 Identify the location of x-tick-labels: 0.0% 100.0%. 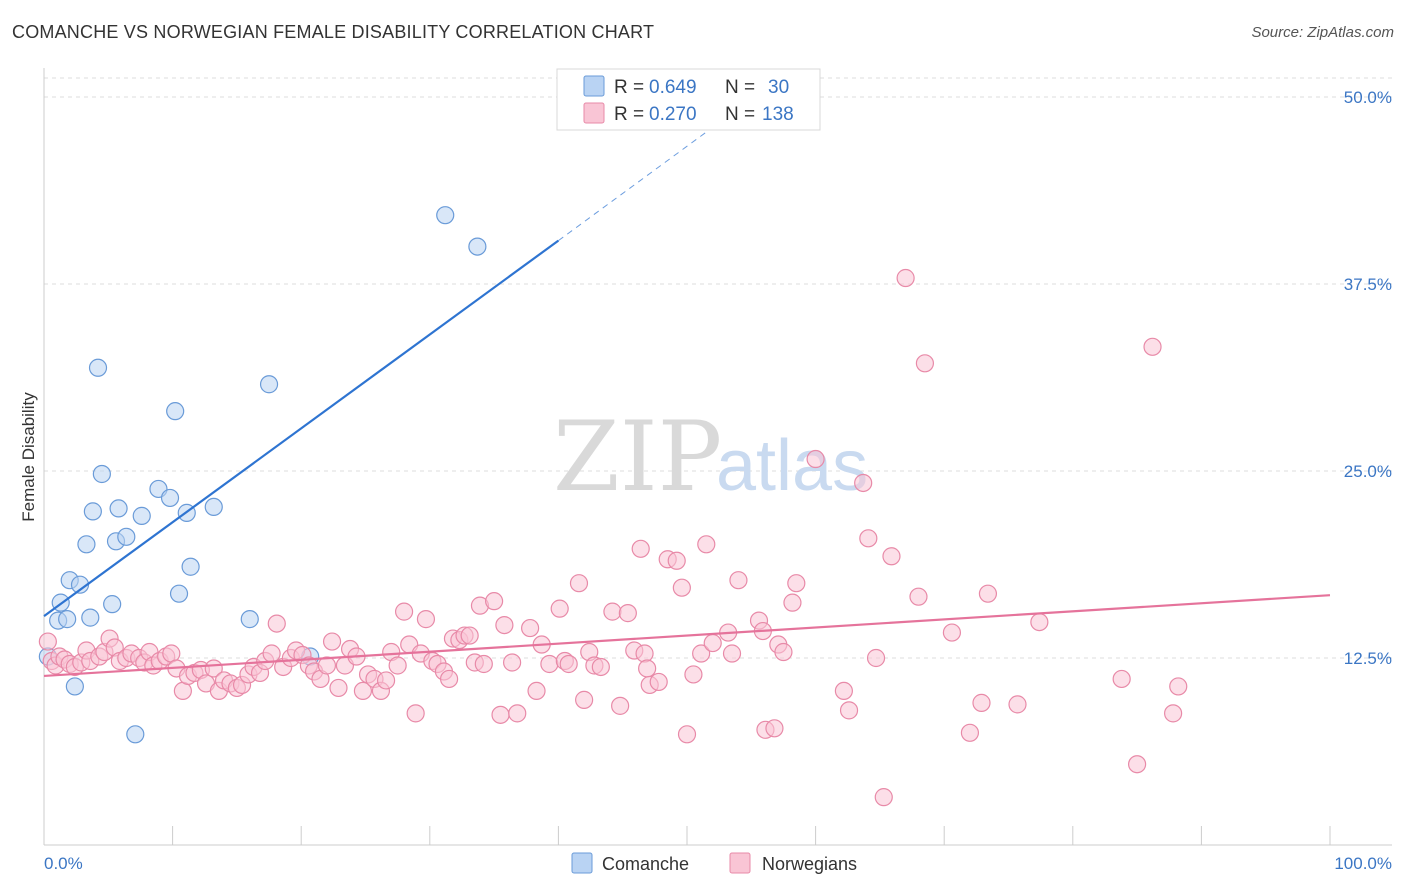
(718, 863).